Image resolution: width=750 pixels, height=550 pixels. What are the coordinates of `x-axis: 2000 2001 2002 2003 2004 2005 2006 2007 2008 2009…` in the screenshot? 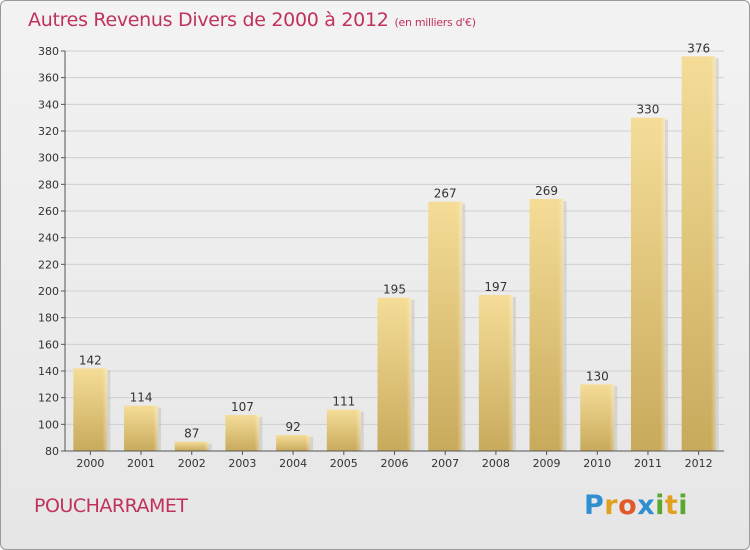 It's located at (394, 460).